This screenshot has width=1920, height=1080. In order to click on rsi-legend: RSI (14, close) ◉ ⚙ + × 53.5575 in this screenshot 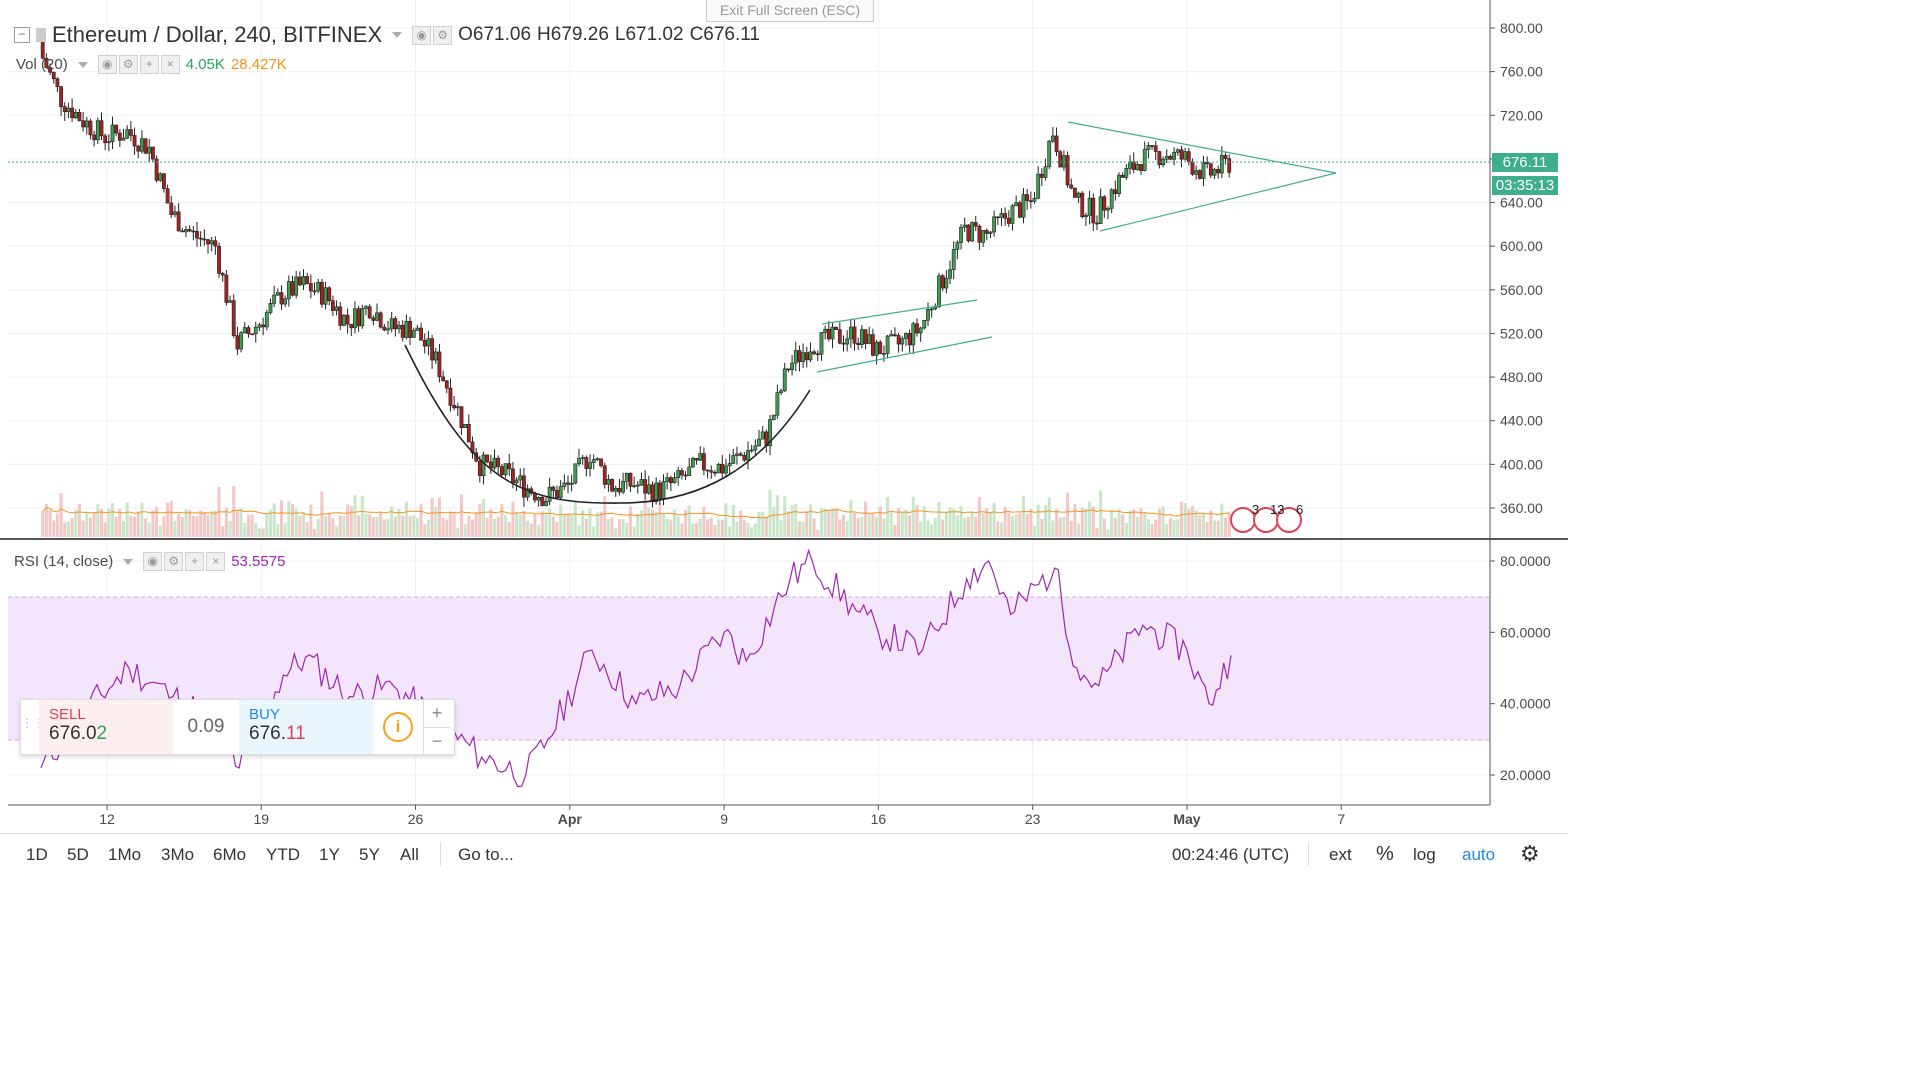, I will do `click(149, 561)`.